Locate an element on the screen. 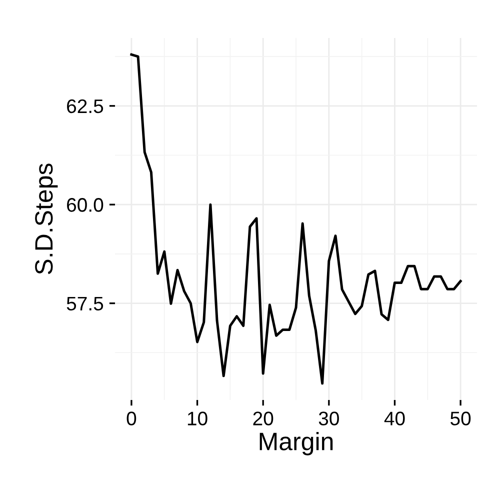 The width and height of the screenshot is (481, 488). x-tick-label: 10 is located at coordinates (198, 419).